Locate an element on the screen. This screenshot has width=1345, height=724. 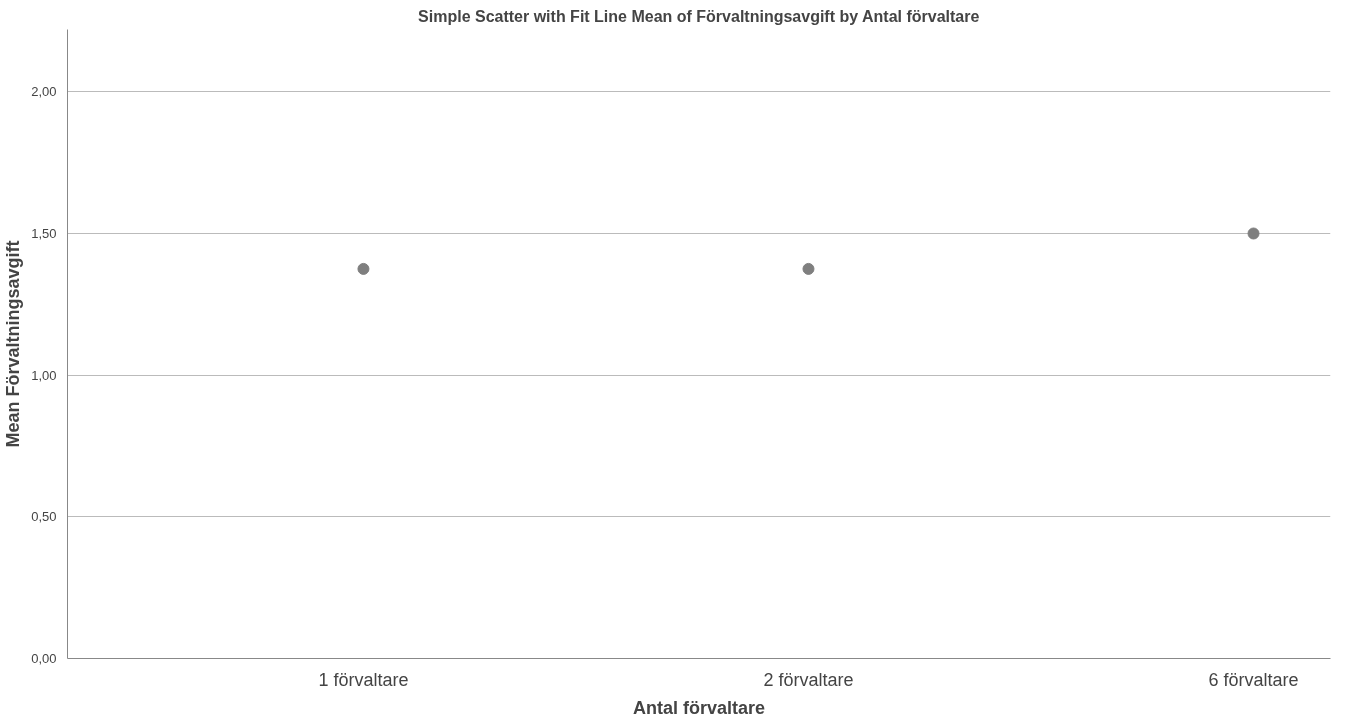
x-tick-label: 2 förvaltare is located at coordinates (808, 679).